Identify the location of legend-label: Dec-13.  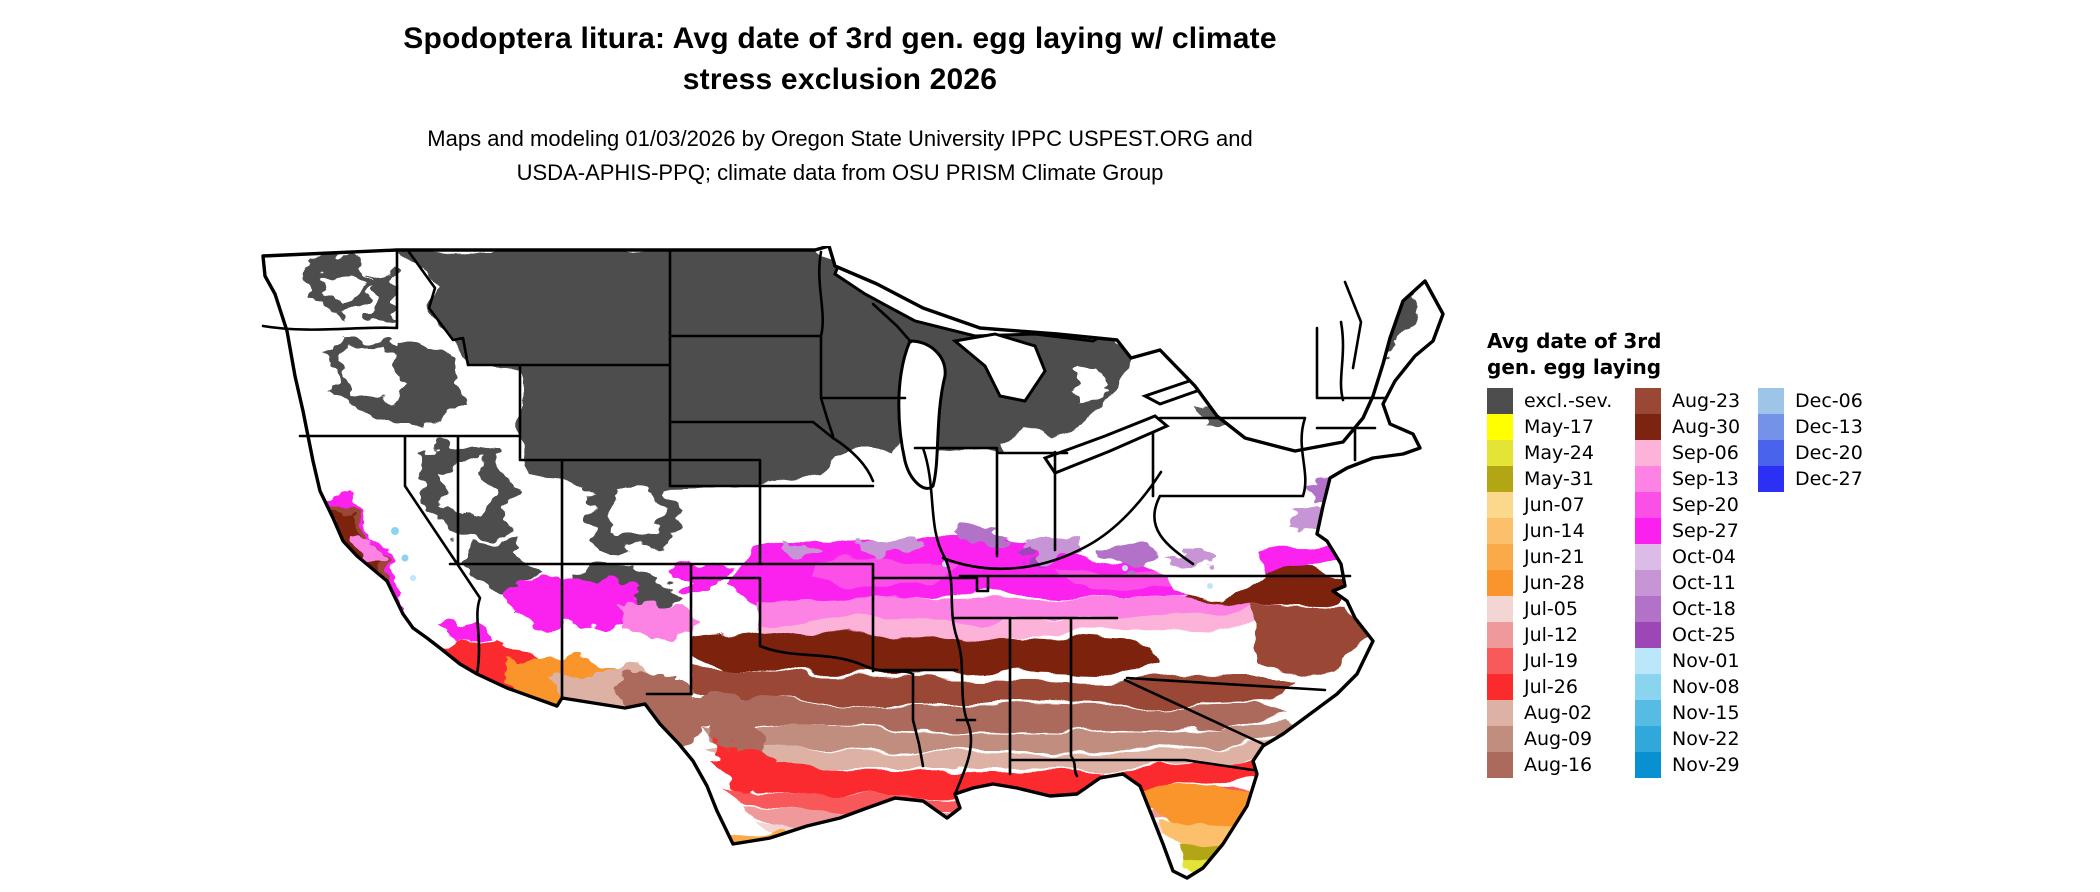
(1829, 427).